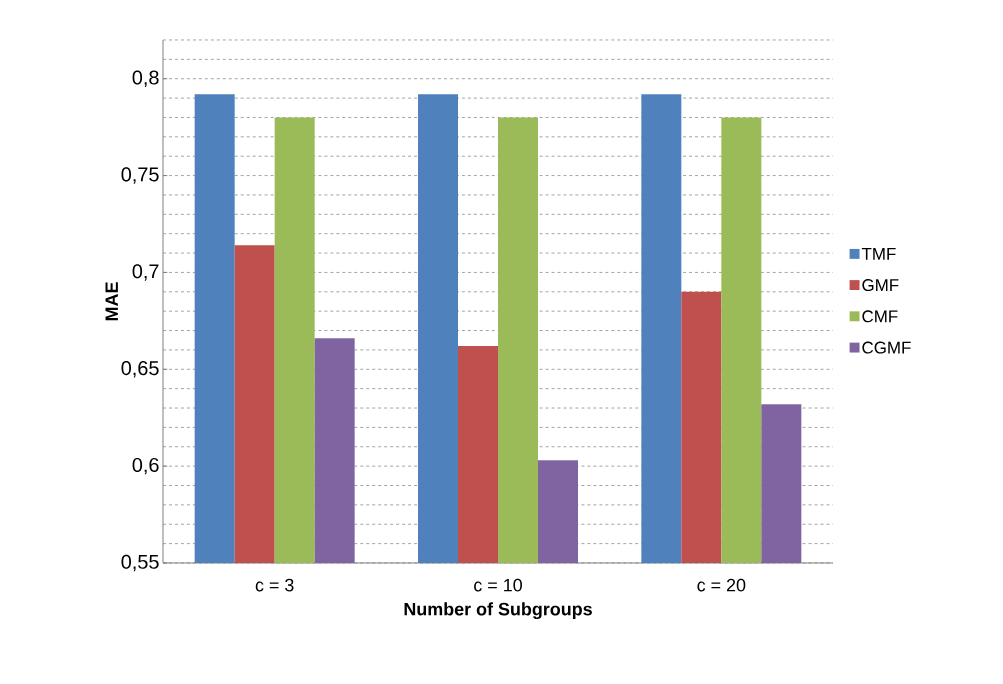  I want to click on x-tick-label: c = 10, so click(498, 585).